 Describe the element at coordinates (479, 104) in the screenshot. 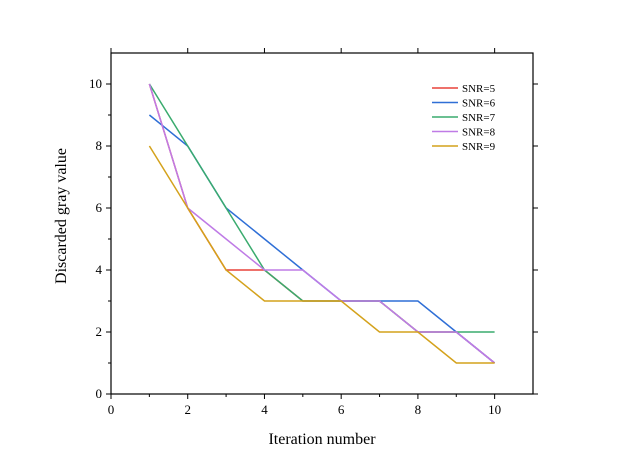

I see `legend-label: SNR=6` at that location.